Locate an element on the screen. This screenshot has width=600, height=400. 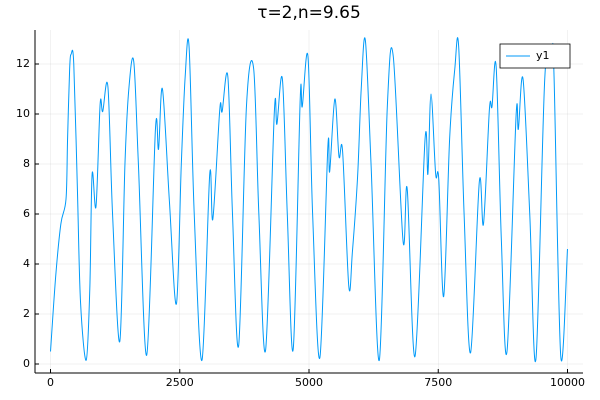
x-tick-label: 10000 is located at coordinates (567, 382).